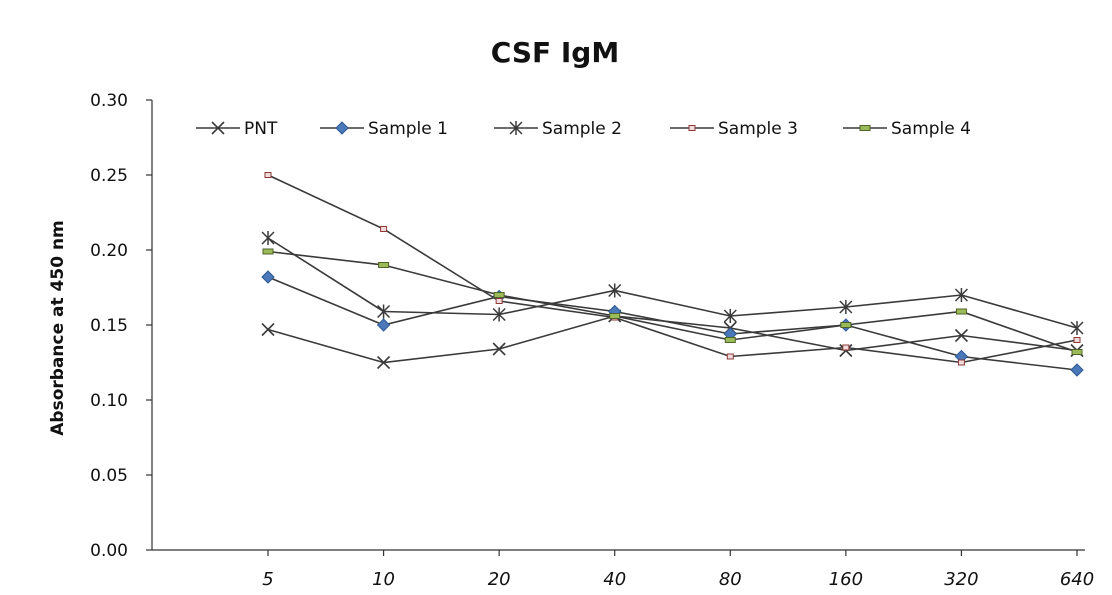 The height and width of the screenshot is (595, 1112). Describe the element at coordinates (730, 579) in the screenshot. I see `x-tick-label: 80` at that location.